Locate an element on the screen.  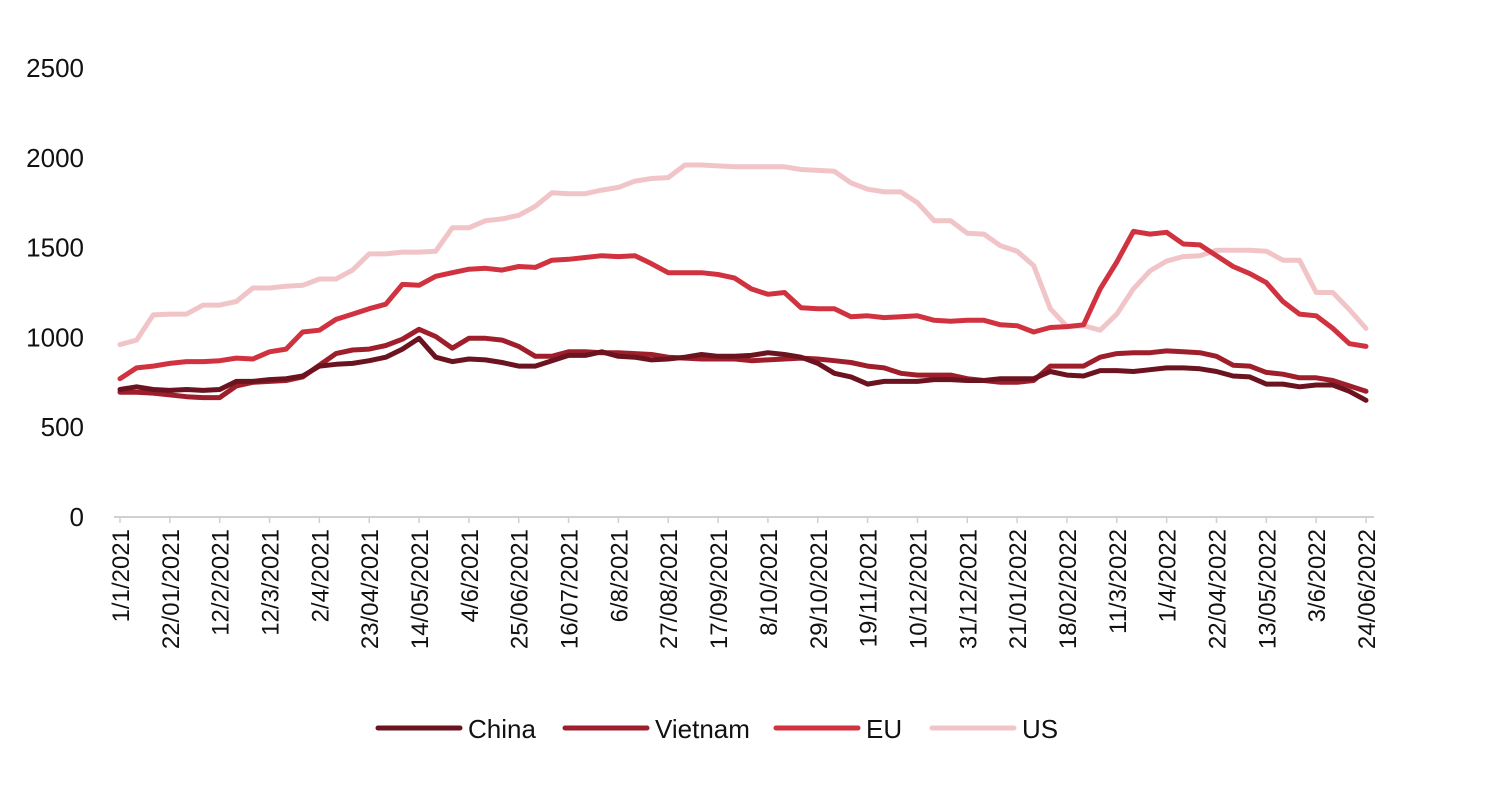
x-tick-label: 22/04/2022 is located at coordinates (1217, 589).